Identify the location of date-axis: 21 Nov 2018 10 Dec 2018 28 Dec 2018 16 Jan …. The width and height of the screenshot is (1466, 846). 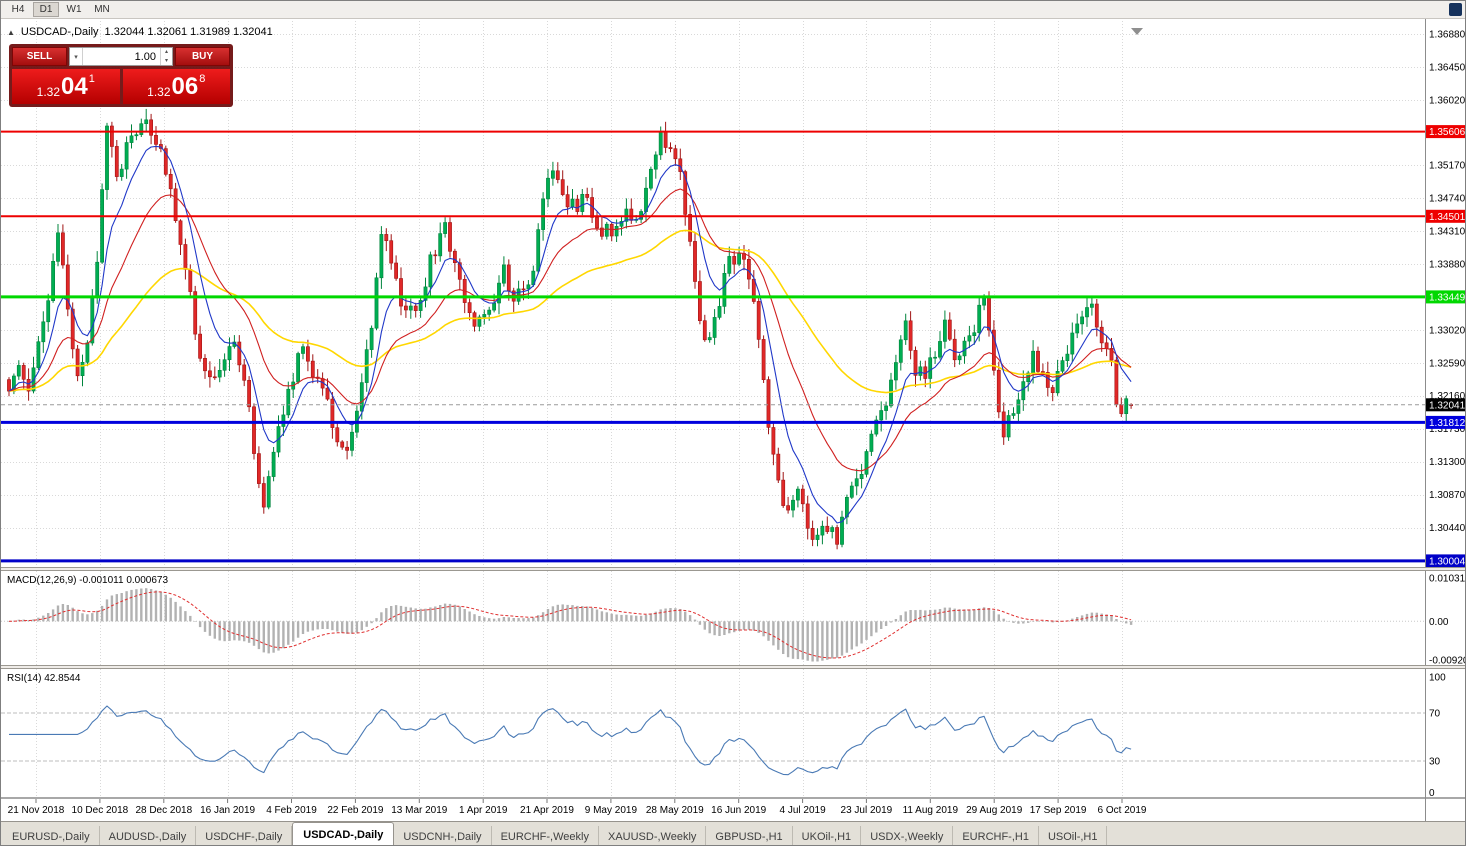
(577, 807).